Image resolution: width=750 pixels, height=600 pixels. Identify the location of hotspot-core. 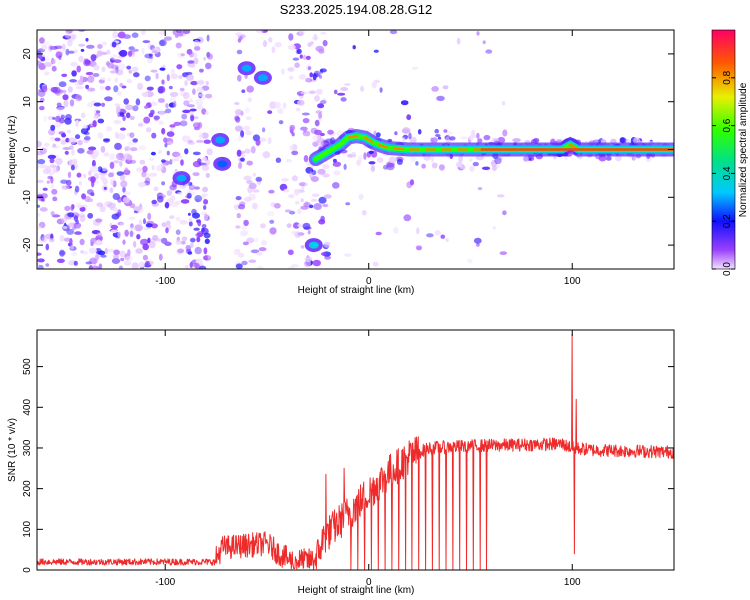
(222, 164).